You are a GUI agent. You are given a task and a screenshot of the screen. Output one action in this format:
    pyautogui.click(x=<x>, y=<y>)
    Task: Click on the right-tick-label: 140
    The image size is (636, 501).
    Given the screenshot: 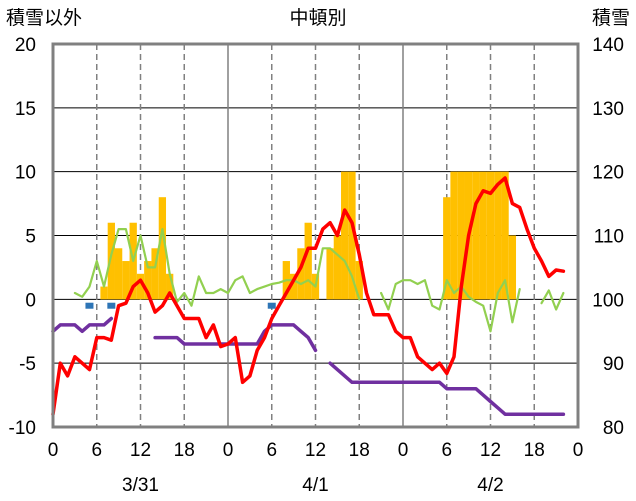 What is the action you would take?
    pyautogui.click(x=608, y=45)
    